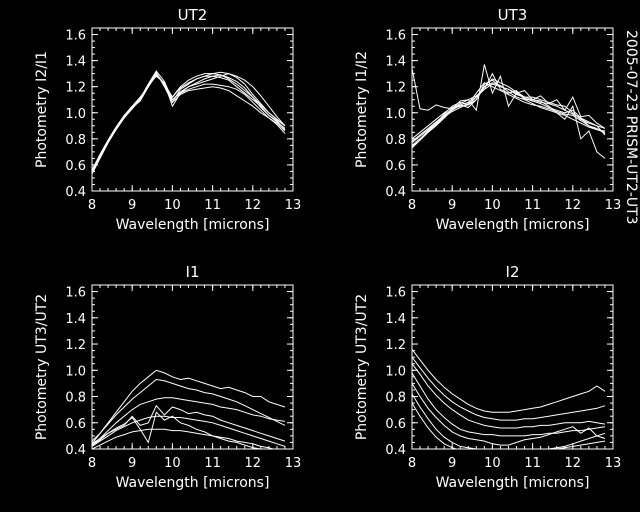 The image size is (640, 512). What do you see at coordinates (513, 15) in the screenshot?
I see `chart-title: UT3` at bounding box center [513, 15].